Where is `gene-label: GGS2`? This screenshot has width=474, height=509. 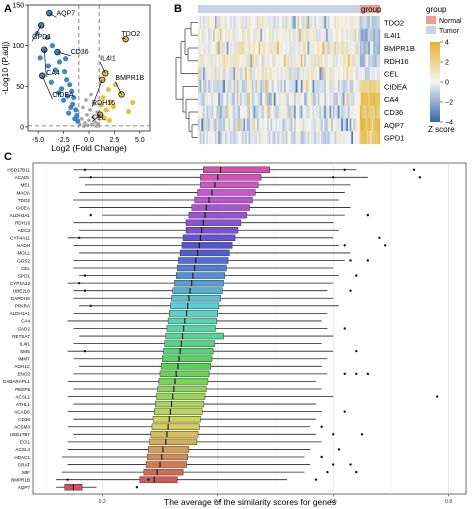
gene-label: GGS2 is located at coordinates (23, 260).